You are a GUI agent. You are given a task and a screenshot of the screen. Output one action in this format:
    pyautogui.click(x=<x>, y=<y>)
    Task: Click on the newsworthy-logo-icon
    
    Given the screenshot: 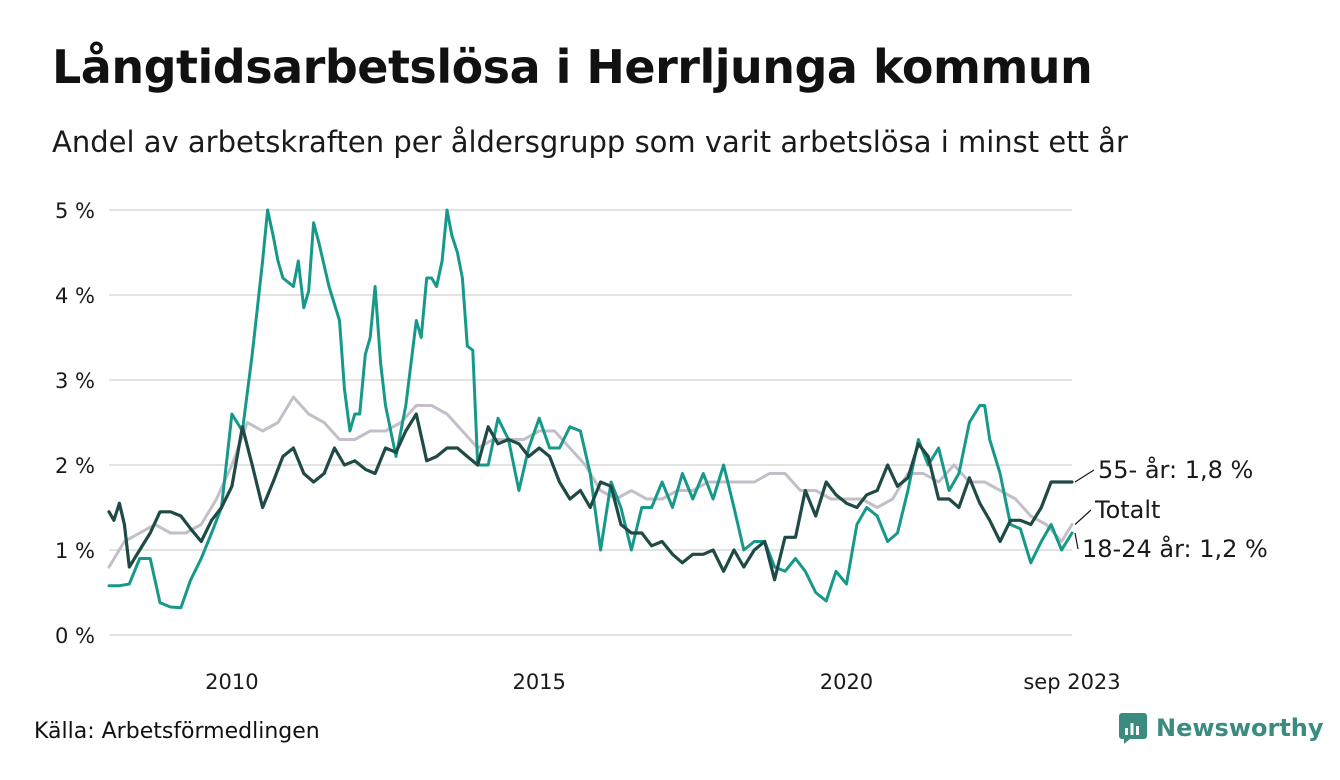 What is the action you would take?
    pyautogui.click(x=1133, y=728)
    